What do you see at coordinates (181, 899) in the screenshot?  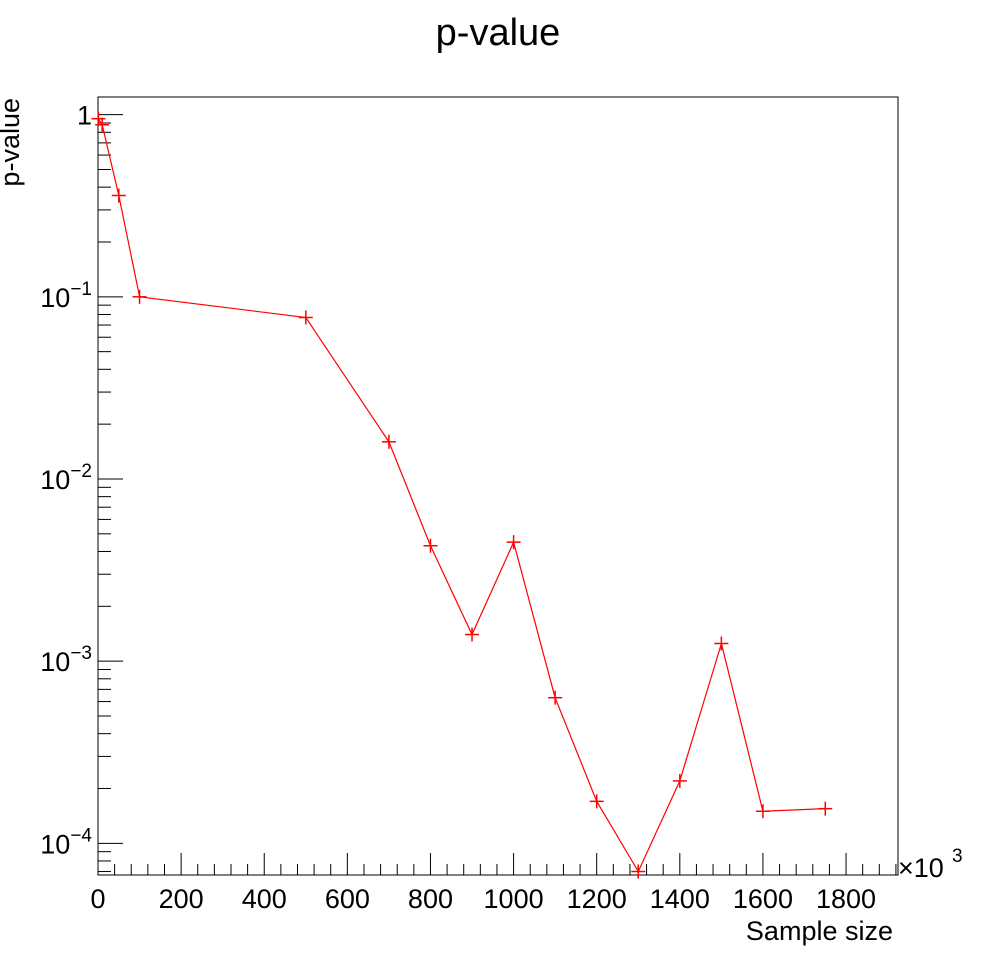 I see `x-tick-label: 200` at bounding box center [181, 899].